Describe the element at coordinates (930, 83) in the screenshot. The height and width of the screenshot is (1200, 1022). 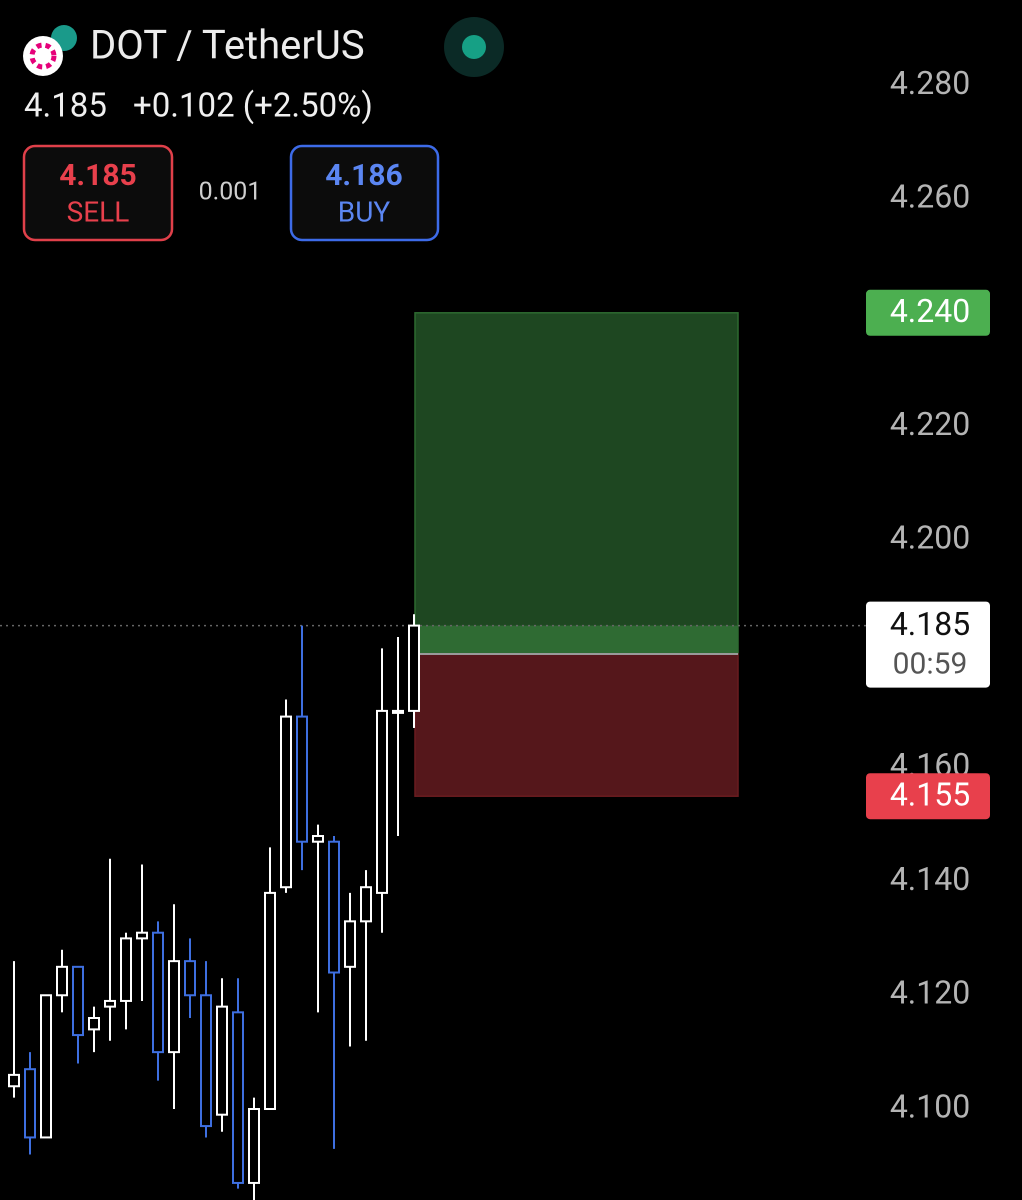
I see `y-tick-label: 4.280` at that location.